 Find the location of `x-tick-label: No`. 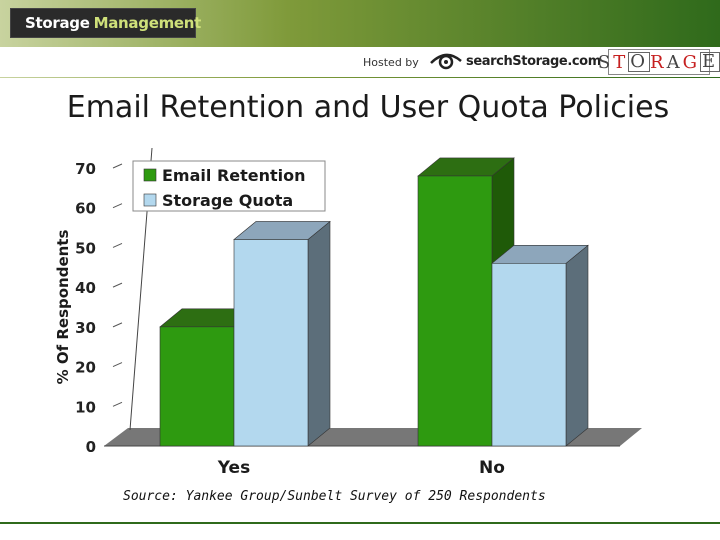

x-tick-label: No is located at coordinates (492, 468).